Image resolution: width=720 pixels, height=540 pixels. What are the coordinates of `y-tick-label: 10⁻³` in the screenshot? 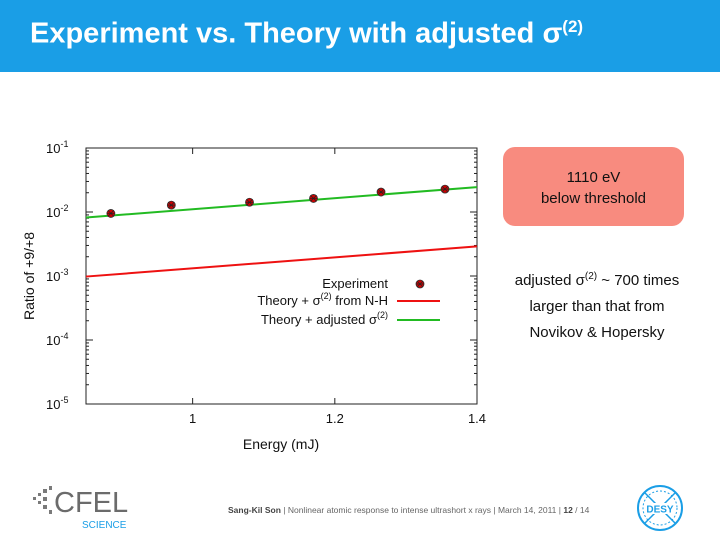 It's located at (57, 275).